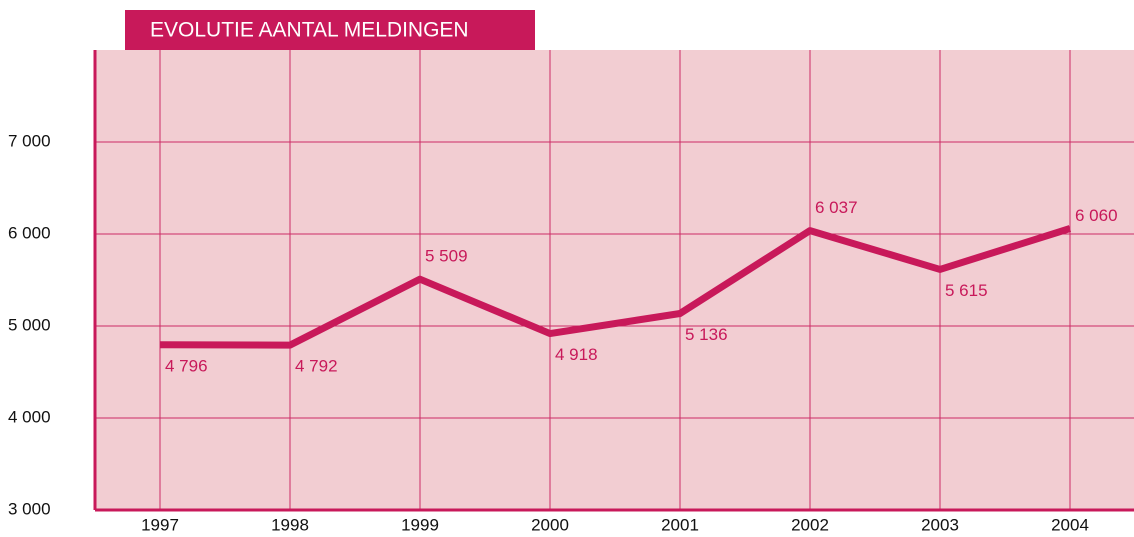 This screenshot has width=1134, height=537. I want to click on data-label: 6 037, so click(836, 207).